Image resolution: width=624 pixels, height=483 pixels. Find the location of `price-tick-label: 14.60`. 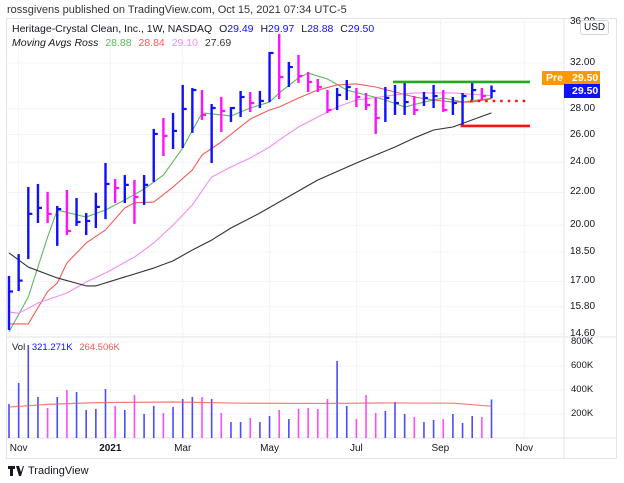

price-tick-label: 14.60 is located at coordinates (583, 333).